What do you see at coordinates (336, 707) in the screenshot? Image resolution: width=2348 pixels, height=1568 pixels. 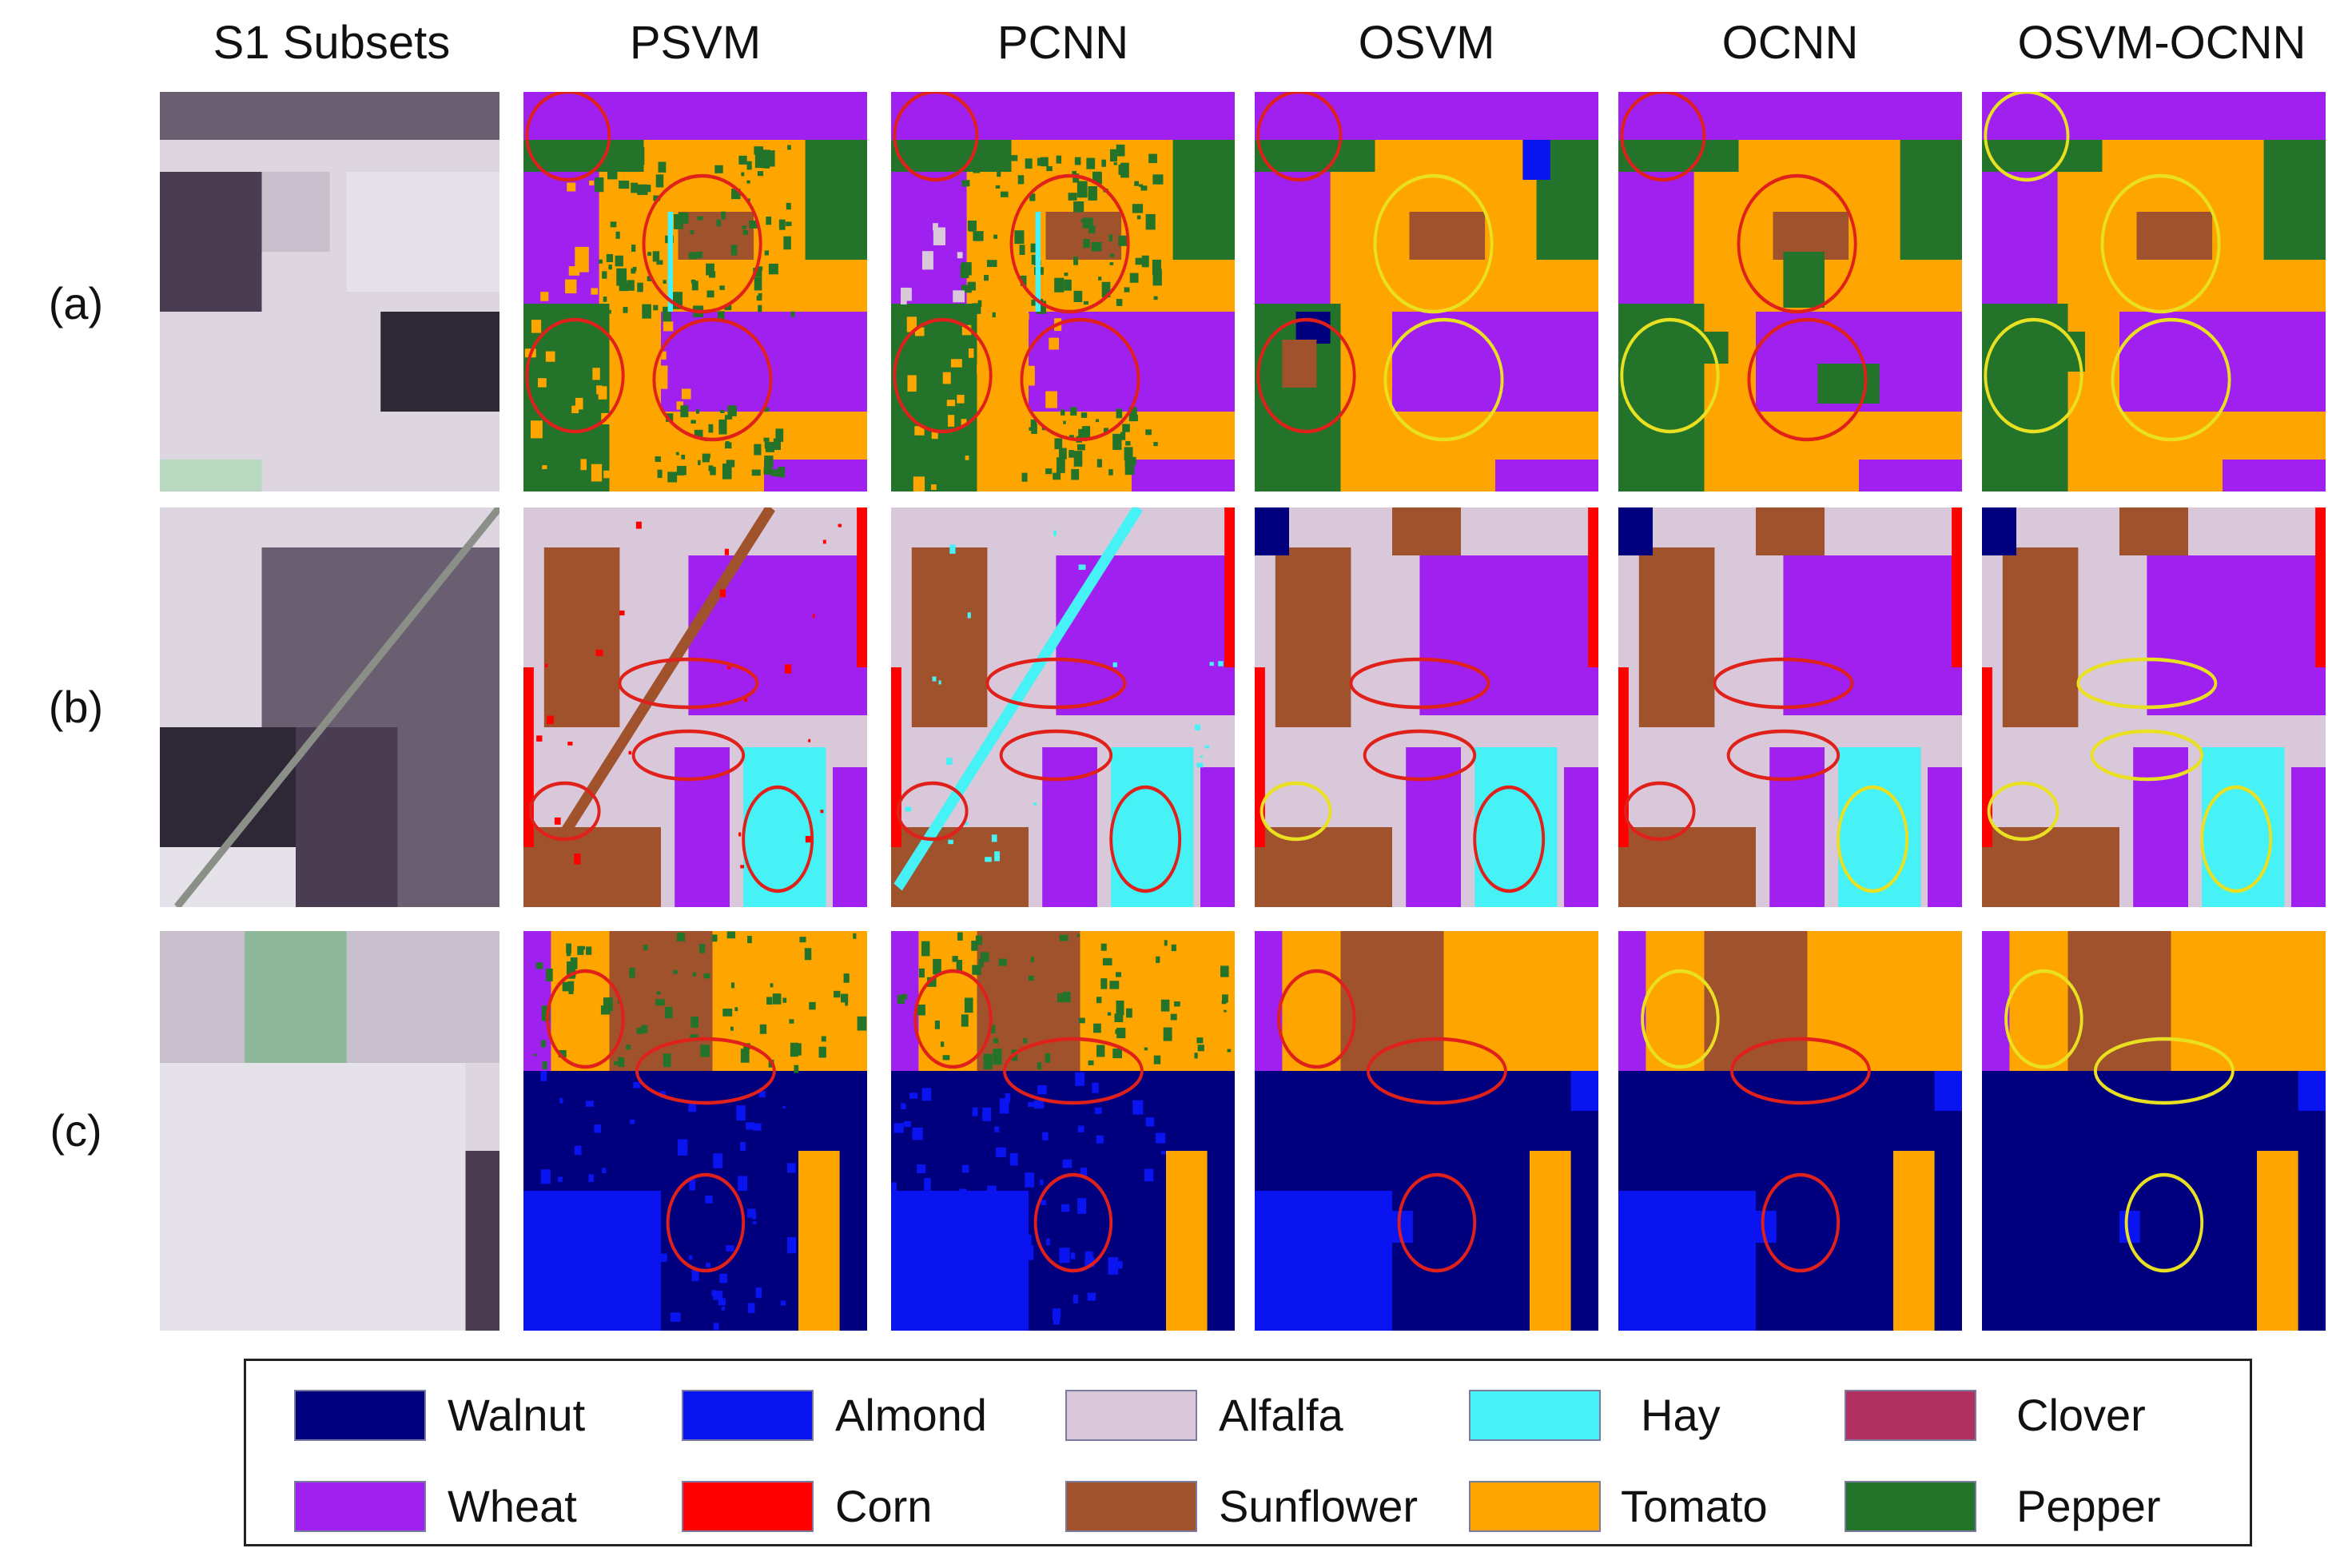 I see `road-line` at bounding box center [336, 707].